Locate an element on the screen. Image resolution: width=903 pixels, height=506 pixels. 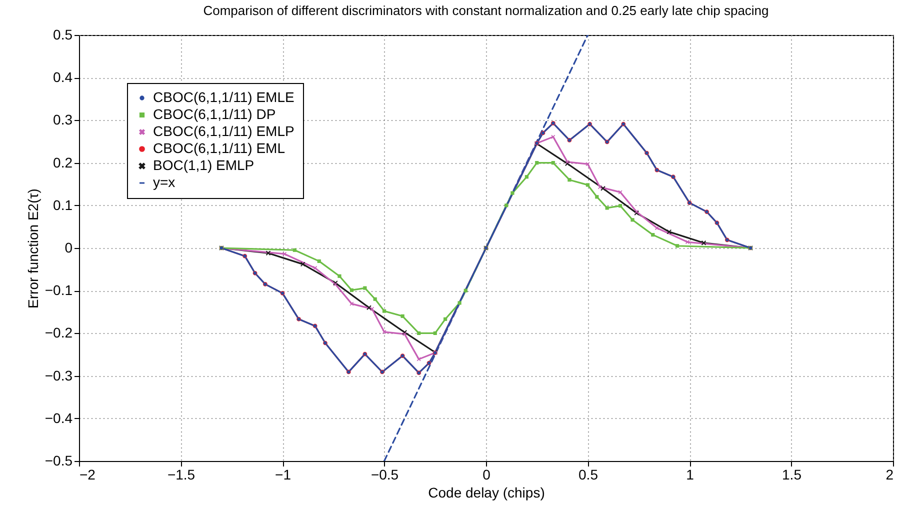
legend-label: CBOC(6,1,1/11) EMLE is located at coordinates (223, 97).